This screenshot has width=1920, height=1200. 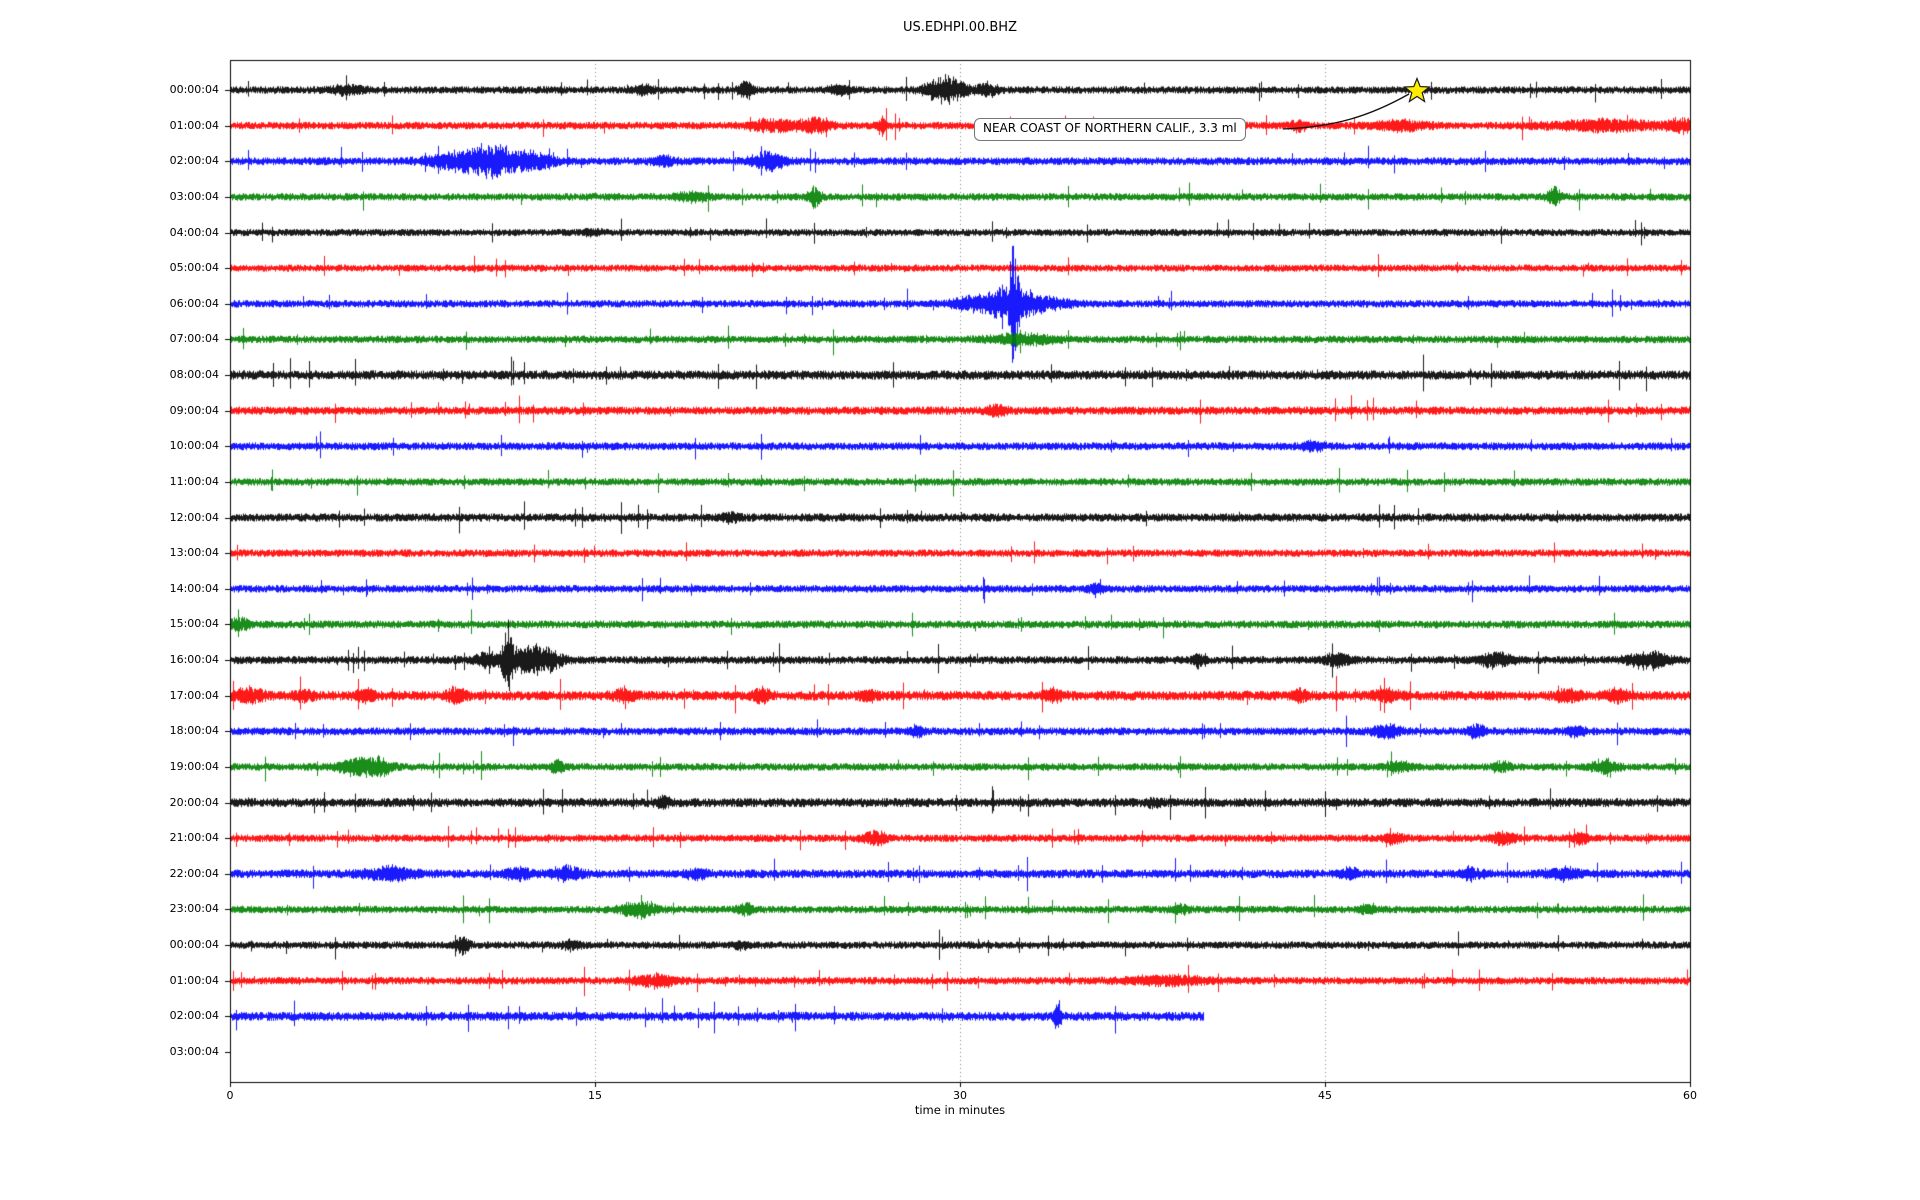 What do you see at coordinates (194, 802) in the screenshot?
I see `y-tick-label: 20:00:04` at bounding box center [194, 802].